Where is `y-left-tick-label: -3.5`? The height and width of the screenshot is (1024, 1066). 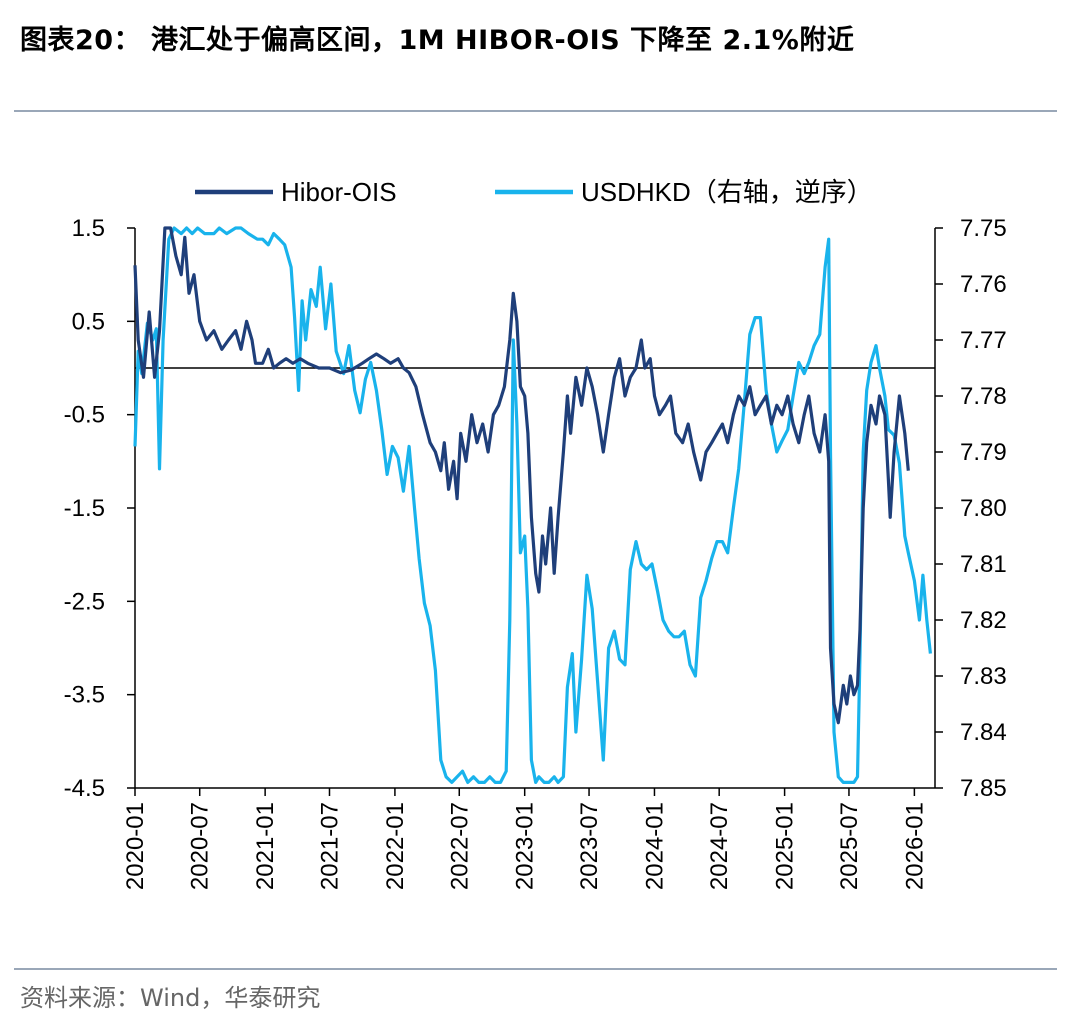 y-left-tick-label: -3.5 is located at coordinates (84, 695).